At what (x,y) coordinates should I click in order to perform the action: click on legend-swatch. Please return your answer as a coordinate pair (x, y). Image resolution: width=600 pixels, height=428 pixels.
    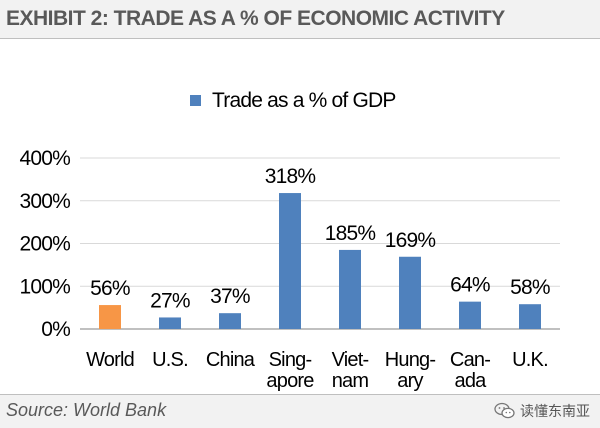
    Looking at the image, I should click on (195, 100).